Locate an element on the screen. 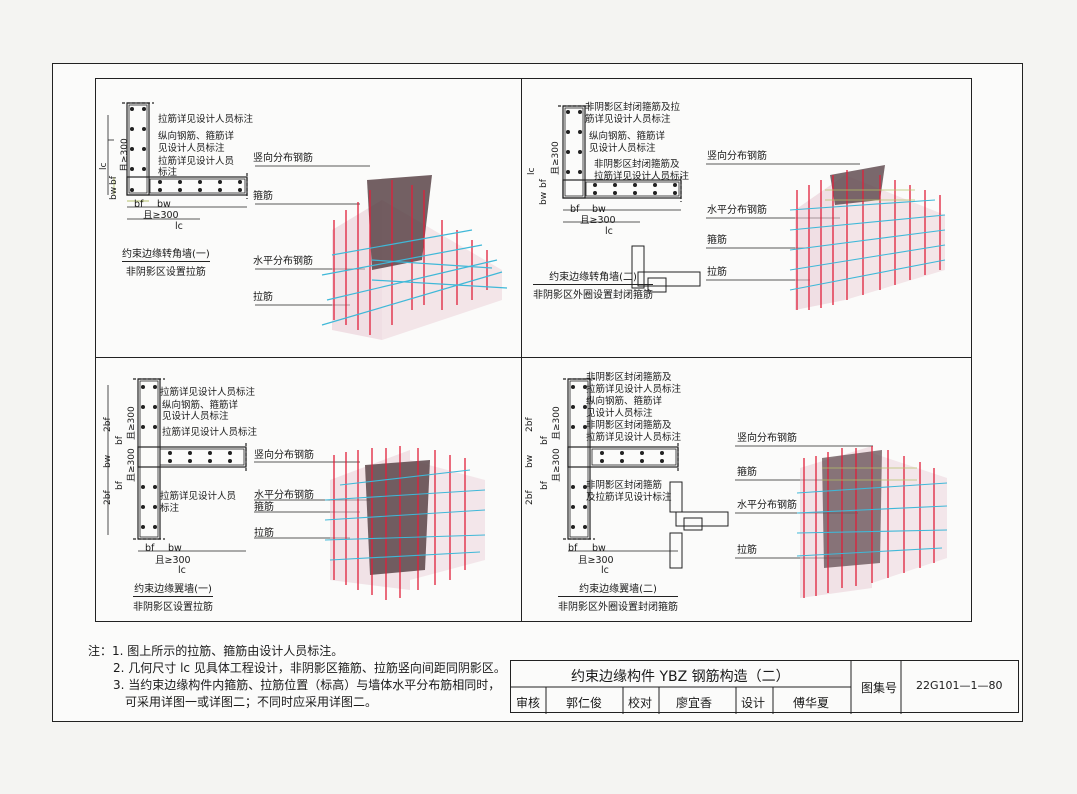 The width and height of the screenshot is (1077, 794). p1-label-4: 拉筋详见设计人员 is located at coordinates (196, 161).